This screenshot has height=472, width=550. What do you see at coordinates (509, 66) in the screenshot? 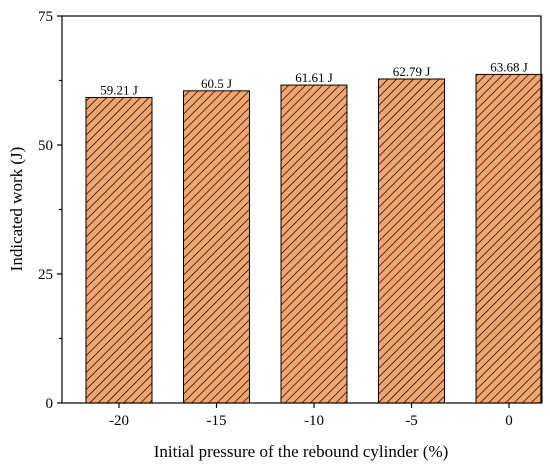
I see `bar-value-label: 63.68 J` at bounding box center [509, 66].